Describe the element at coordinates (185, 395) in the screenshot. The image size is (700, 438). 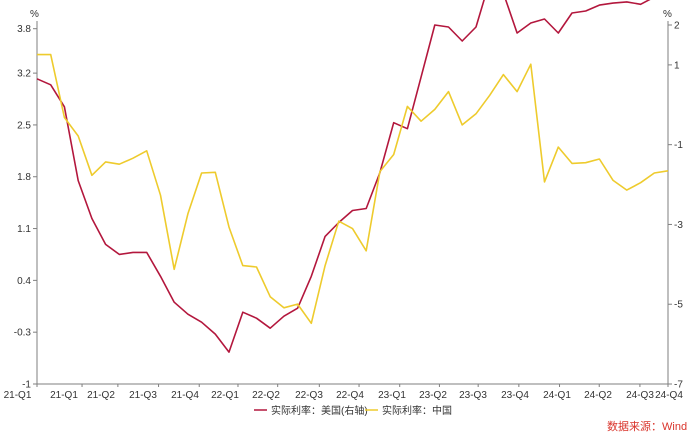
I see `x-tick-label: 21-Q4` at that location.